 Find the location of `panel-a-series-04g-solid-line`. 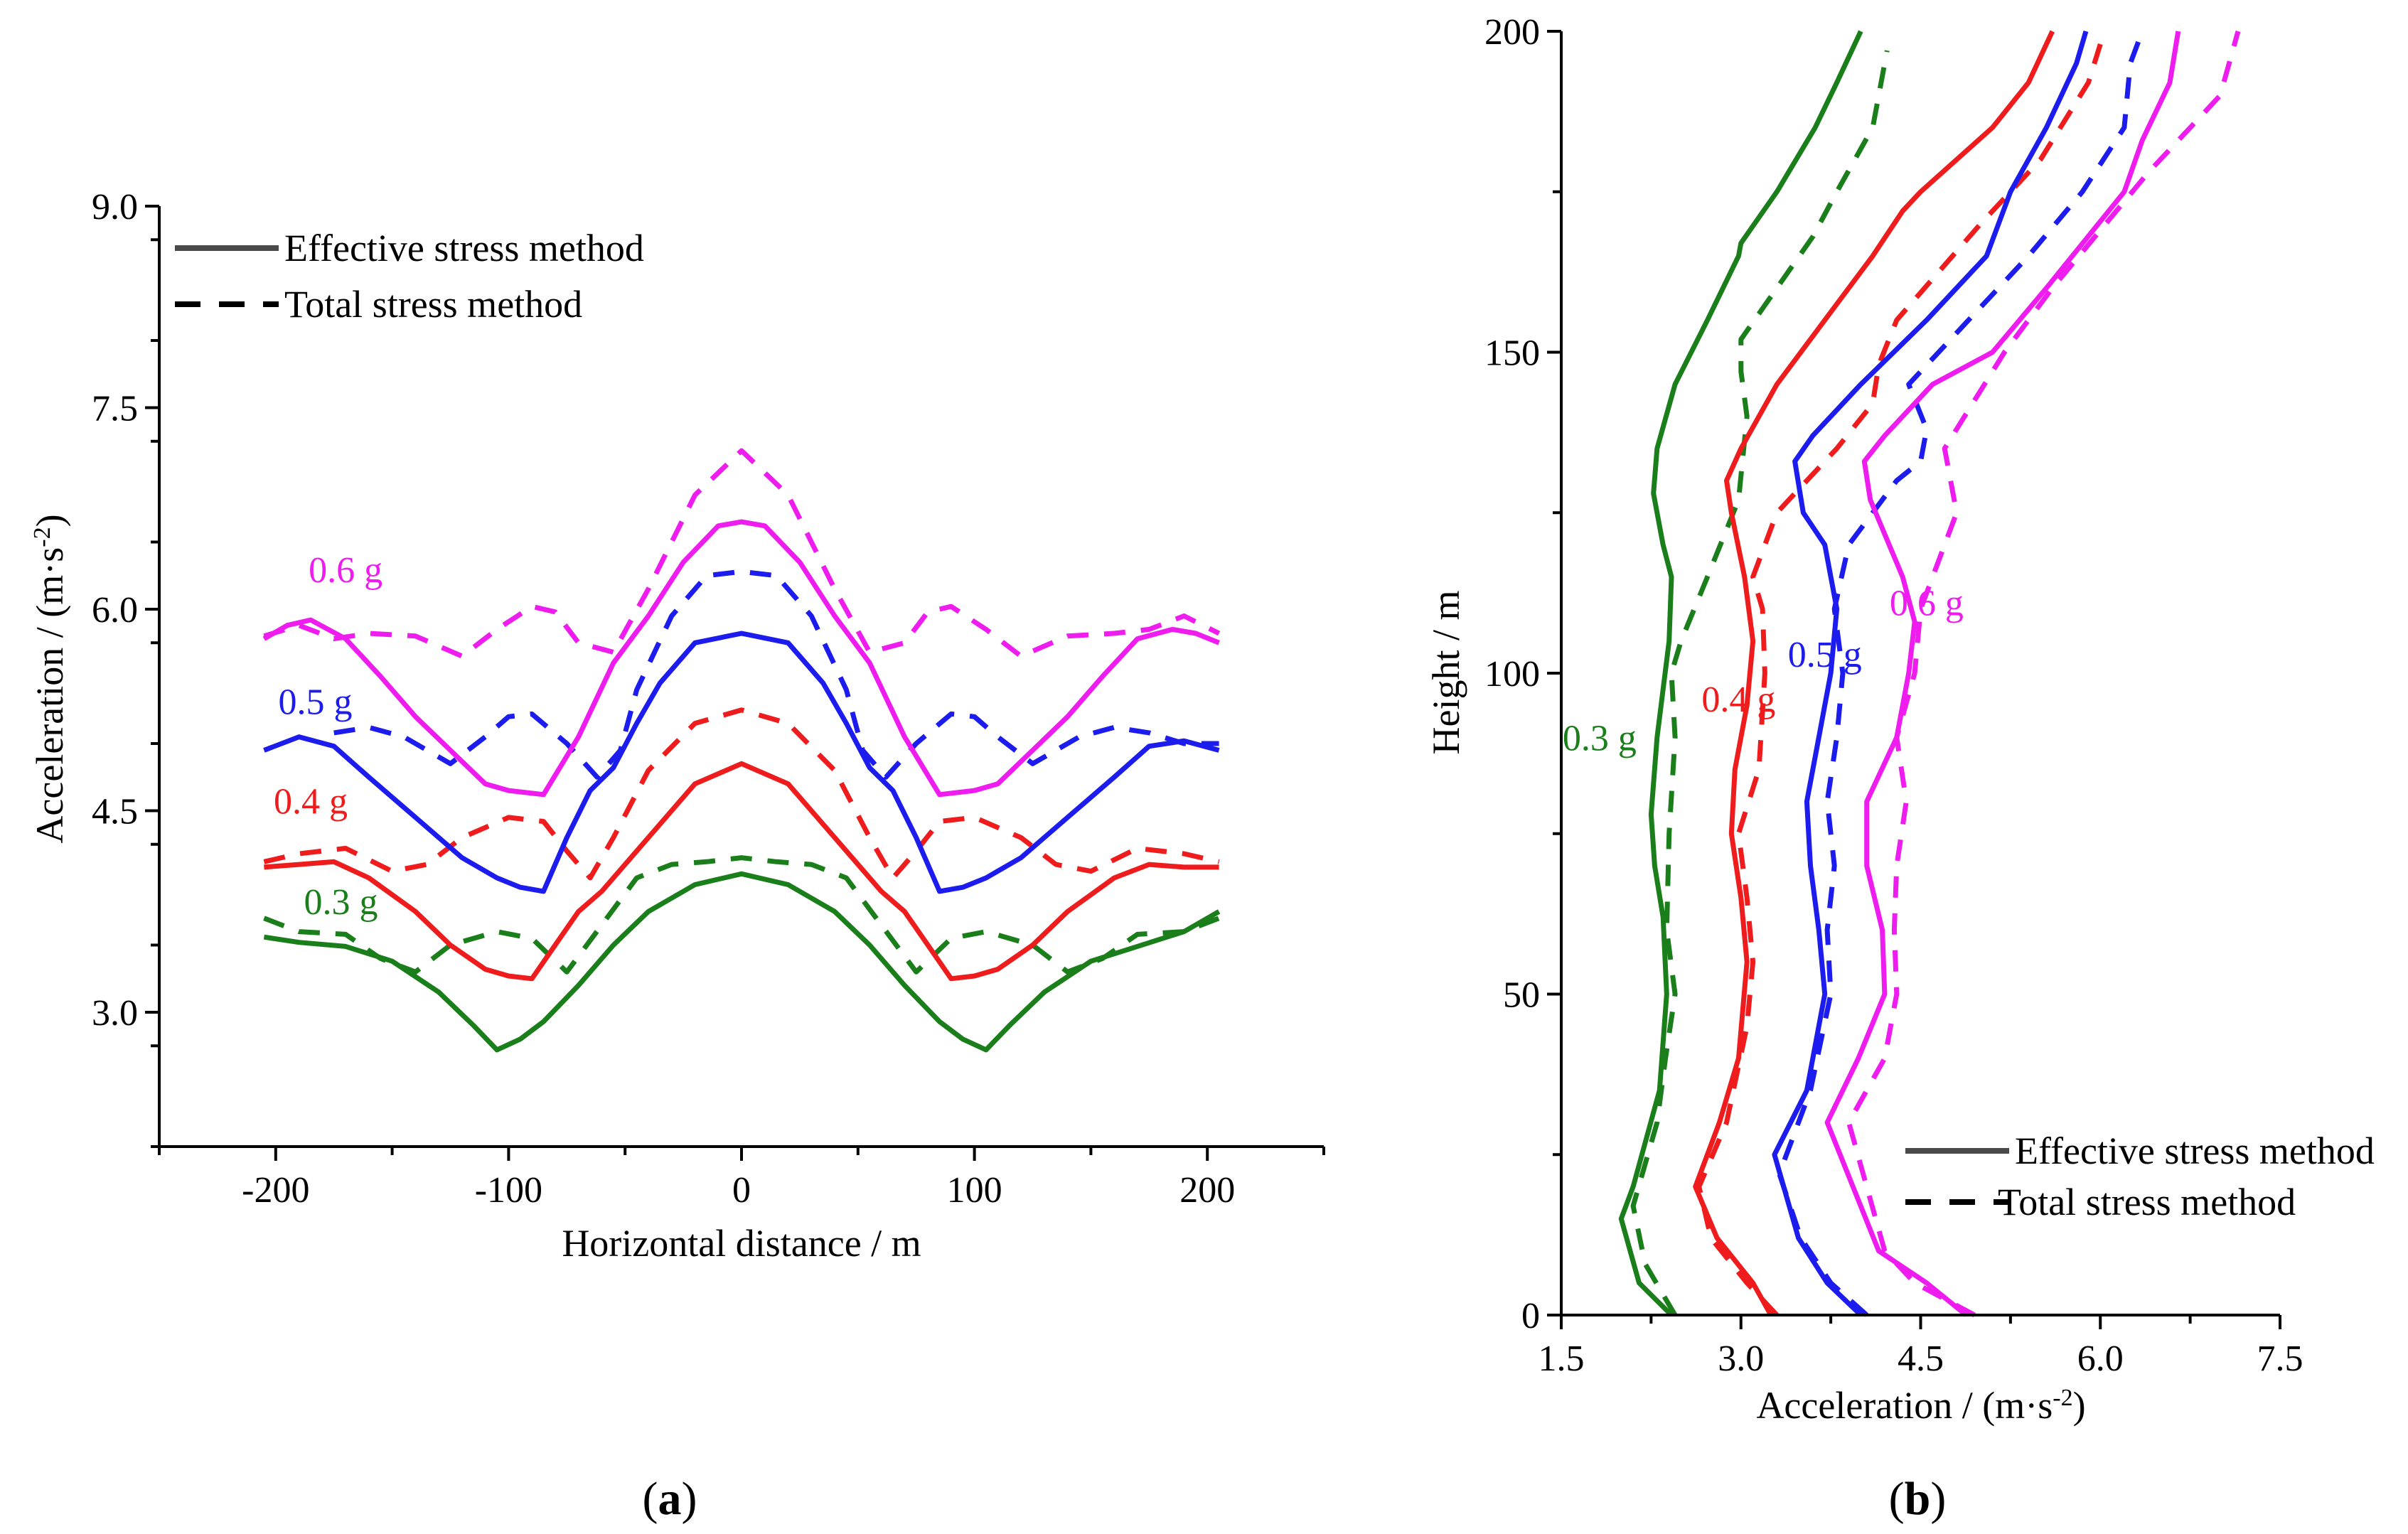

panel-a-series-04g-solid-line is located at coordinates (741, 871).